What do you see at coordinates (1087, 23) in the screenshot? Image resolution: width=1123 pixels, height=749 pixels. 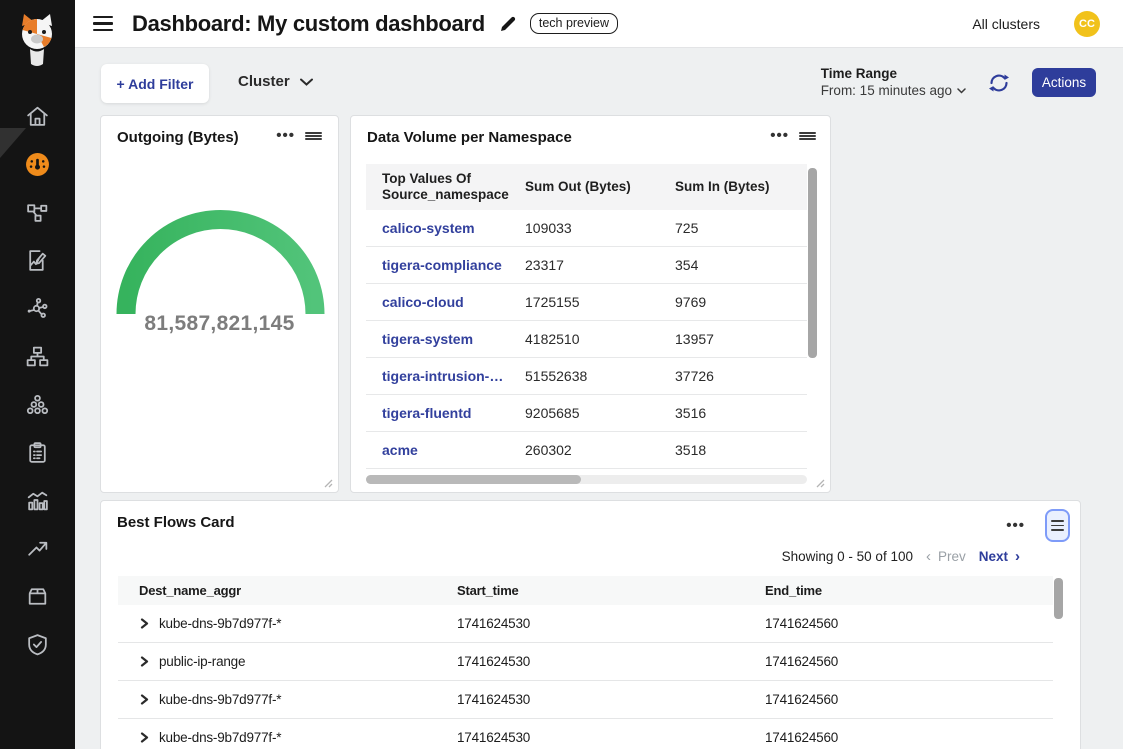 I see `user-avatar: CC` at bounding box center [1087, 23].